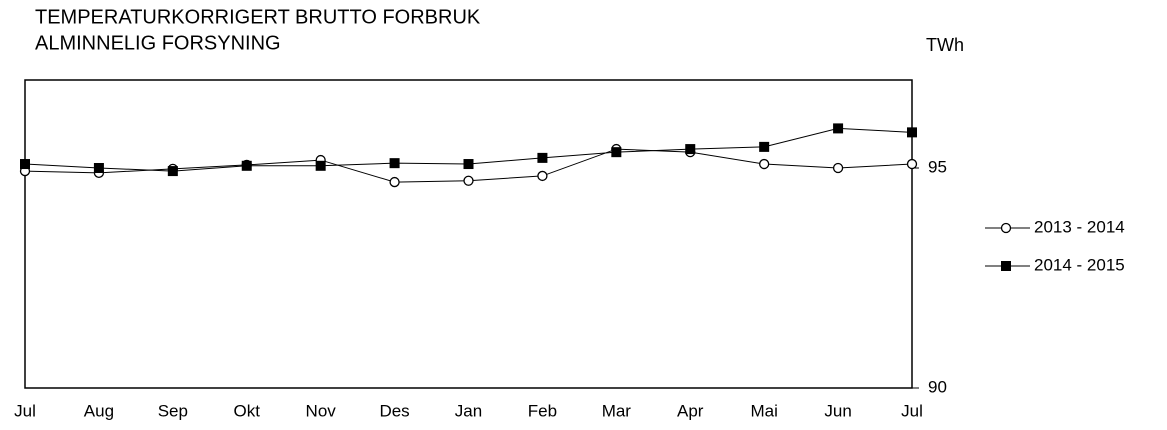 Image resolution: width=1167 pixels, height=430 pixels. Describe the element at coordinates (837, 410) in the screenshot. I see `x-tick-label: Jun` at that location.